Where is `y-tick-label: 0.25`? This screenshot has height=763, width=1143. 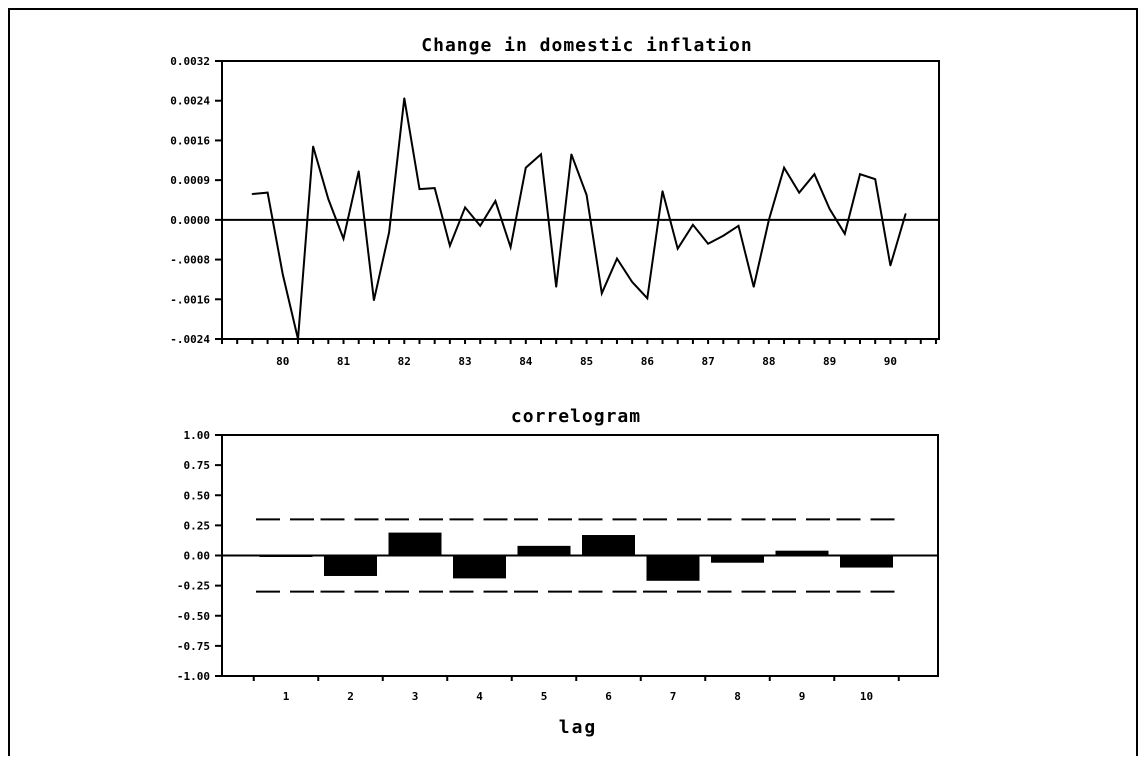
y-tick-label: 0.25 is located at coordinates (197, 525).